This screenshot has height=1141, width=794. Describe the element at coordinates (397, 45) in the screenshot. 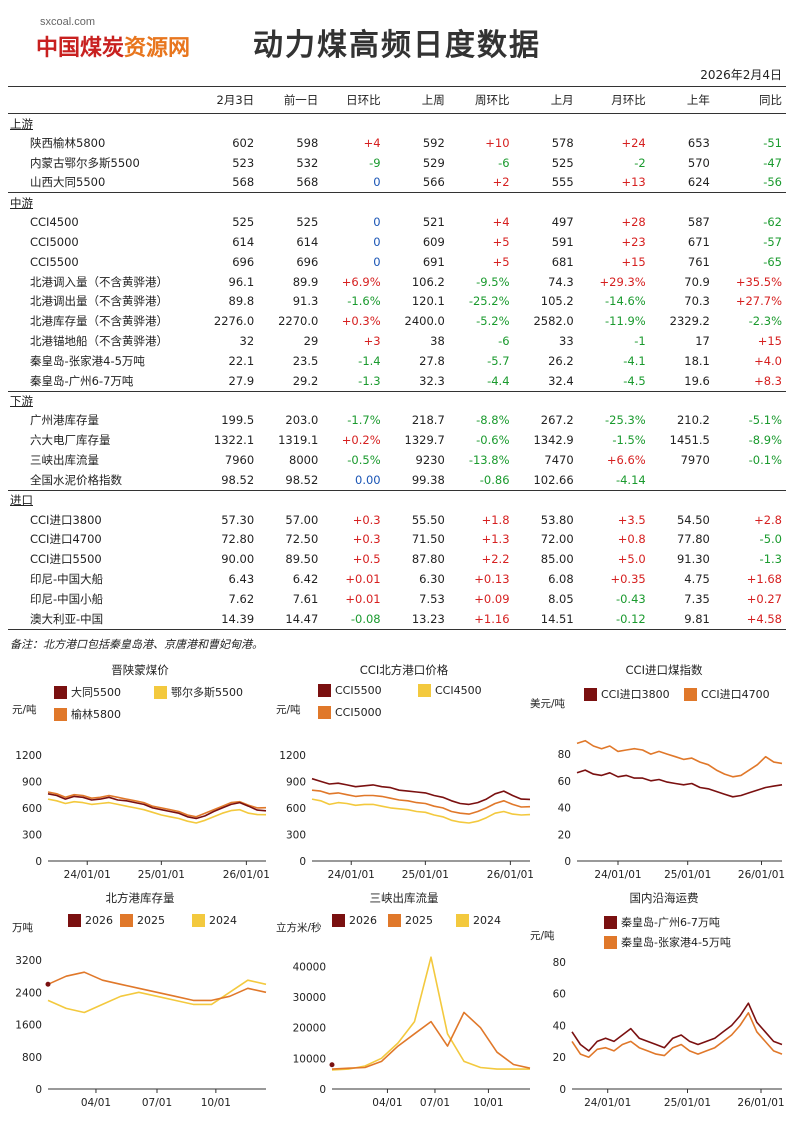

I see `page-title: 动力煤高频日度数据` at that location.